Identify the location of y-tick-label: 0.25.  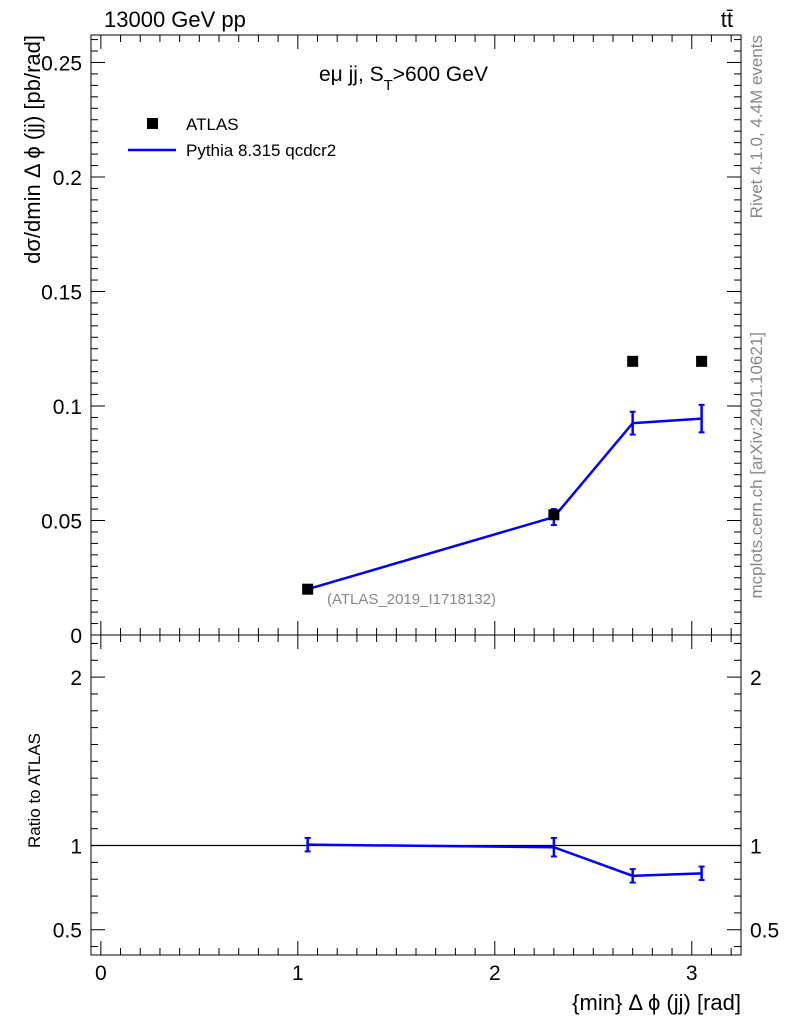
(61, 63).